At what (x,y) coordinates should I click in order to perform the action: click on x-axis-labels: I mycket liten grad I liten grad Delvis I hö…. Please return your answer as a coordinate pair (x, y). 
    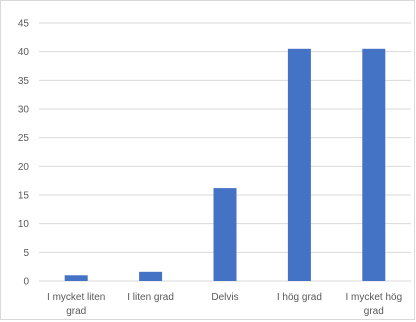
    Looking at the image, I should click on (224, 304).